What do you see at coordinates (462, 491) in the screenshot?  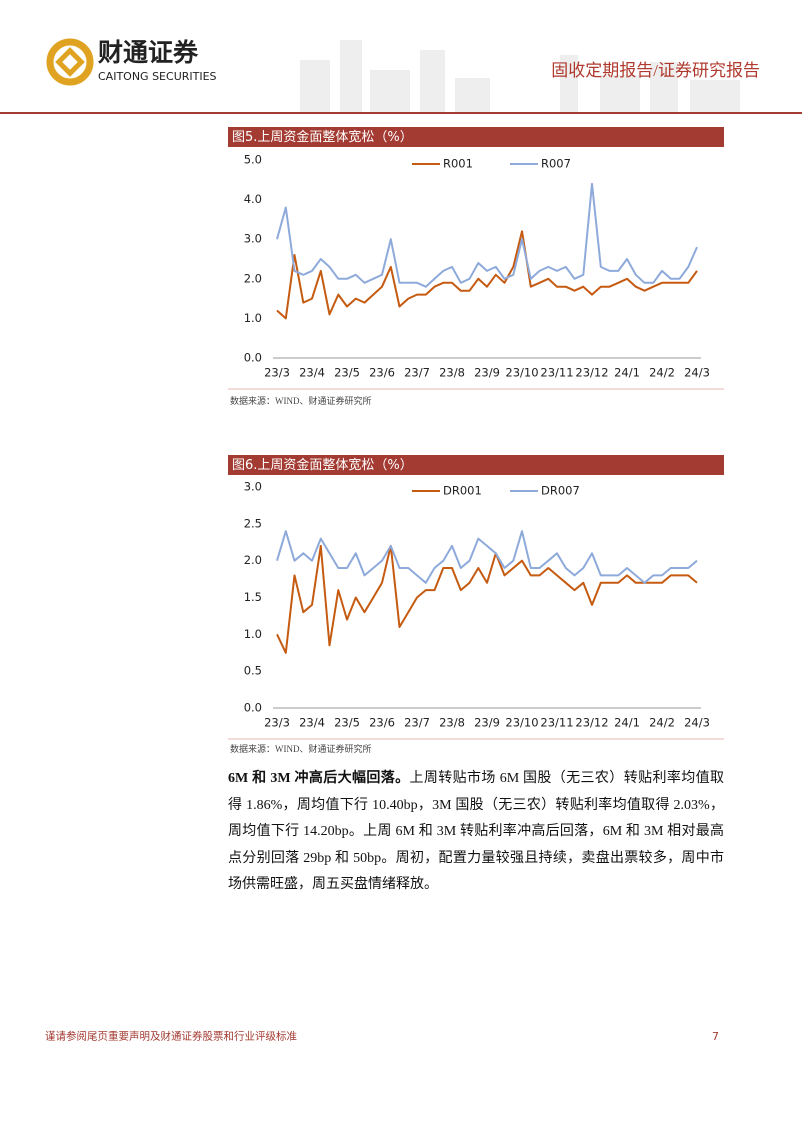 I see `legend-label: DR001` at bounding box center [462, 491].